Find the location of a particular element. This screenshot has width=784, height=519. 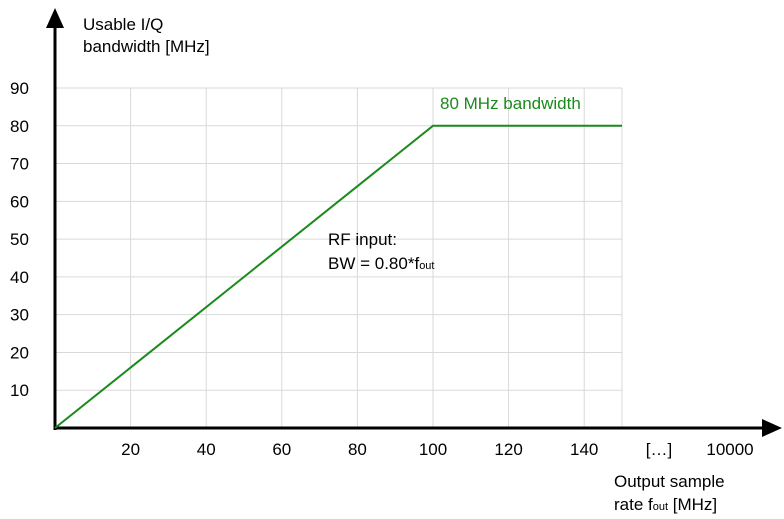

x-axis-title-unit: [MHz] is located at coordinates (693, 504).